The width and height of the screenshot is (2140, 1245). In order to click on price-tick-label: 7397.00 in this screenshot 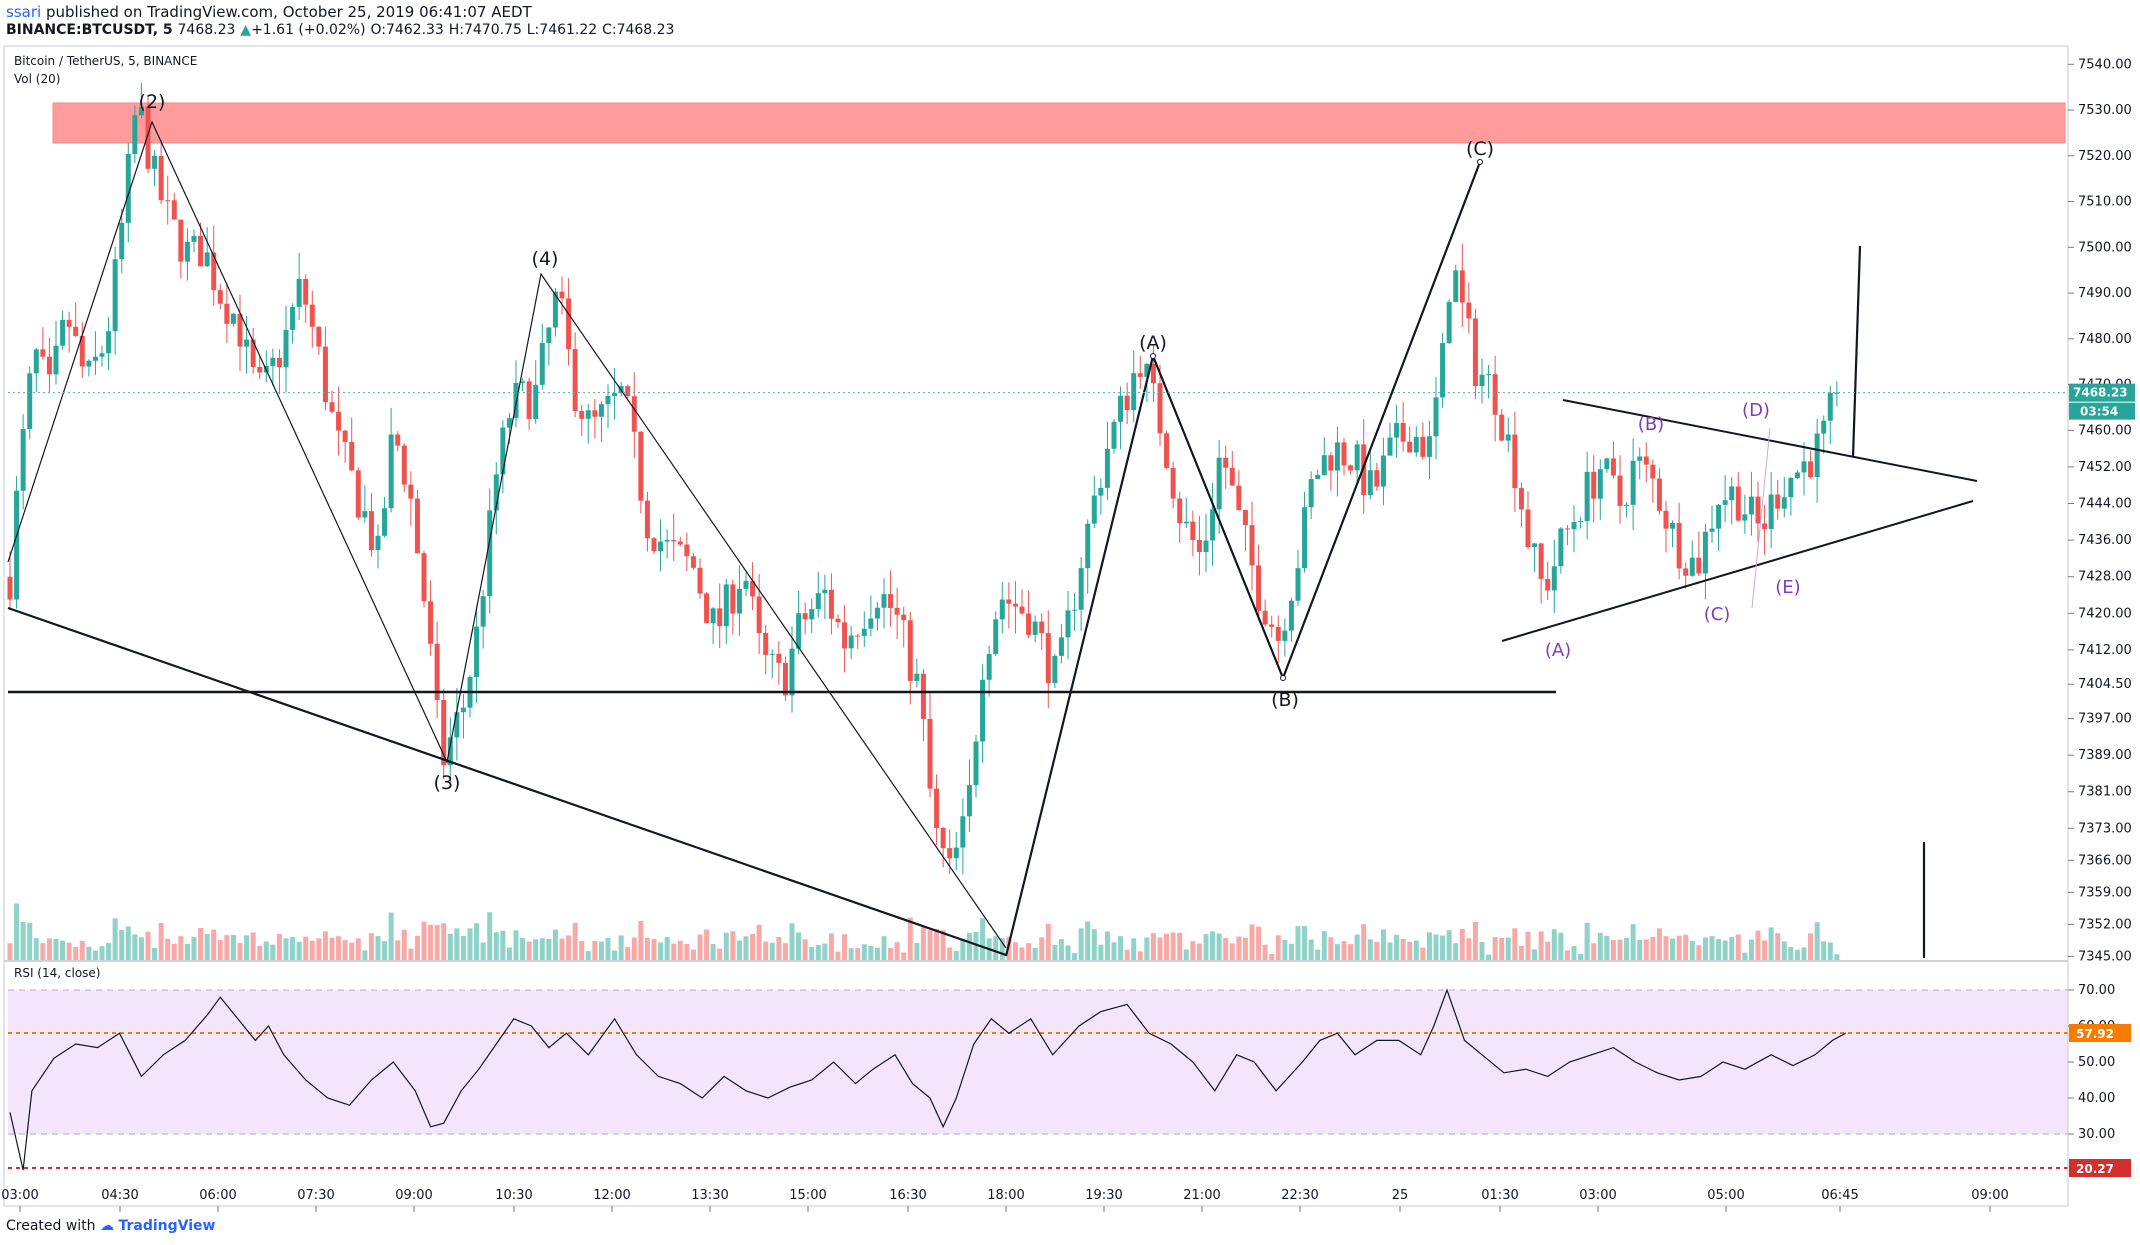, I will do `click(2105, 719)`.